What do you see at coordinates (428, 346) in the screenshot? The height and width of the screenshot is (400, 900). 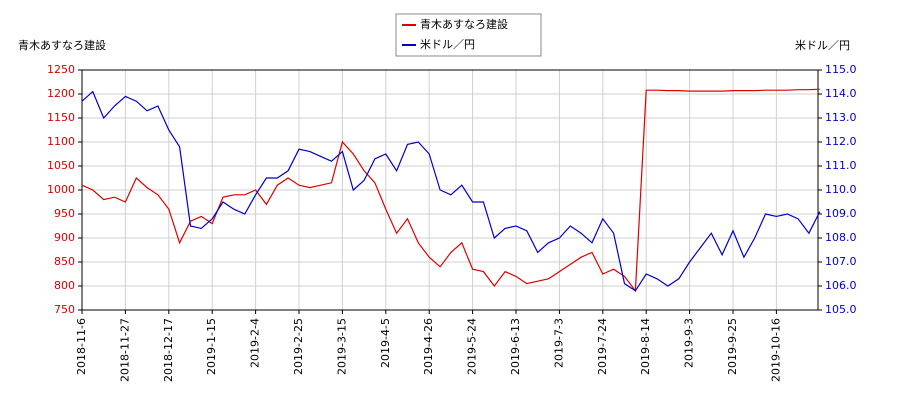 I see `x-tick-label: 2019-4-26` at bounding box center [428, 346].